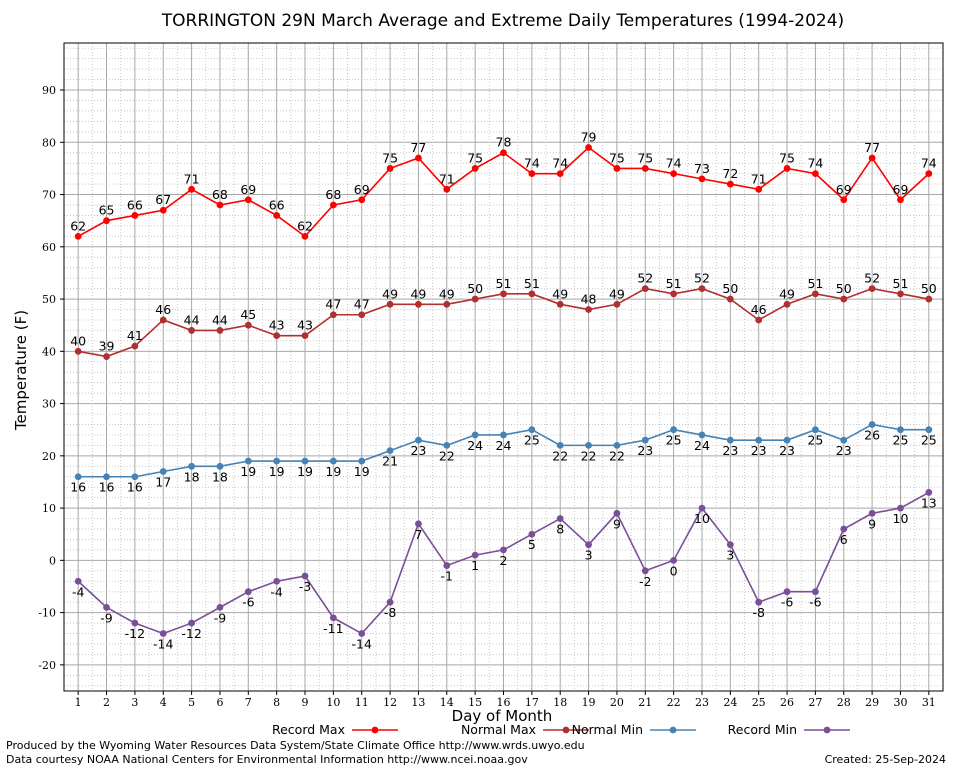 The width and height of the screenshot is (954, 768). I want to click on record-min-data-label: 3, so click(589, 555).